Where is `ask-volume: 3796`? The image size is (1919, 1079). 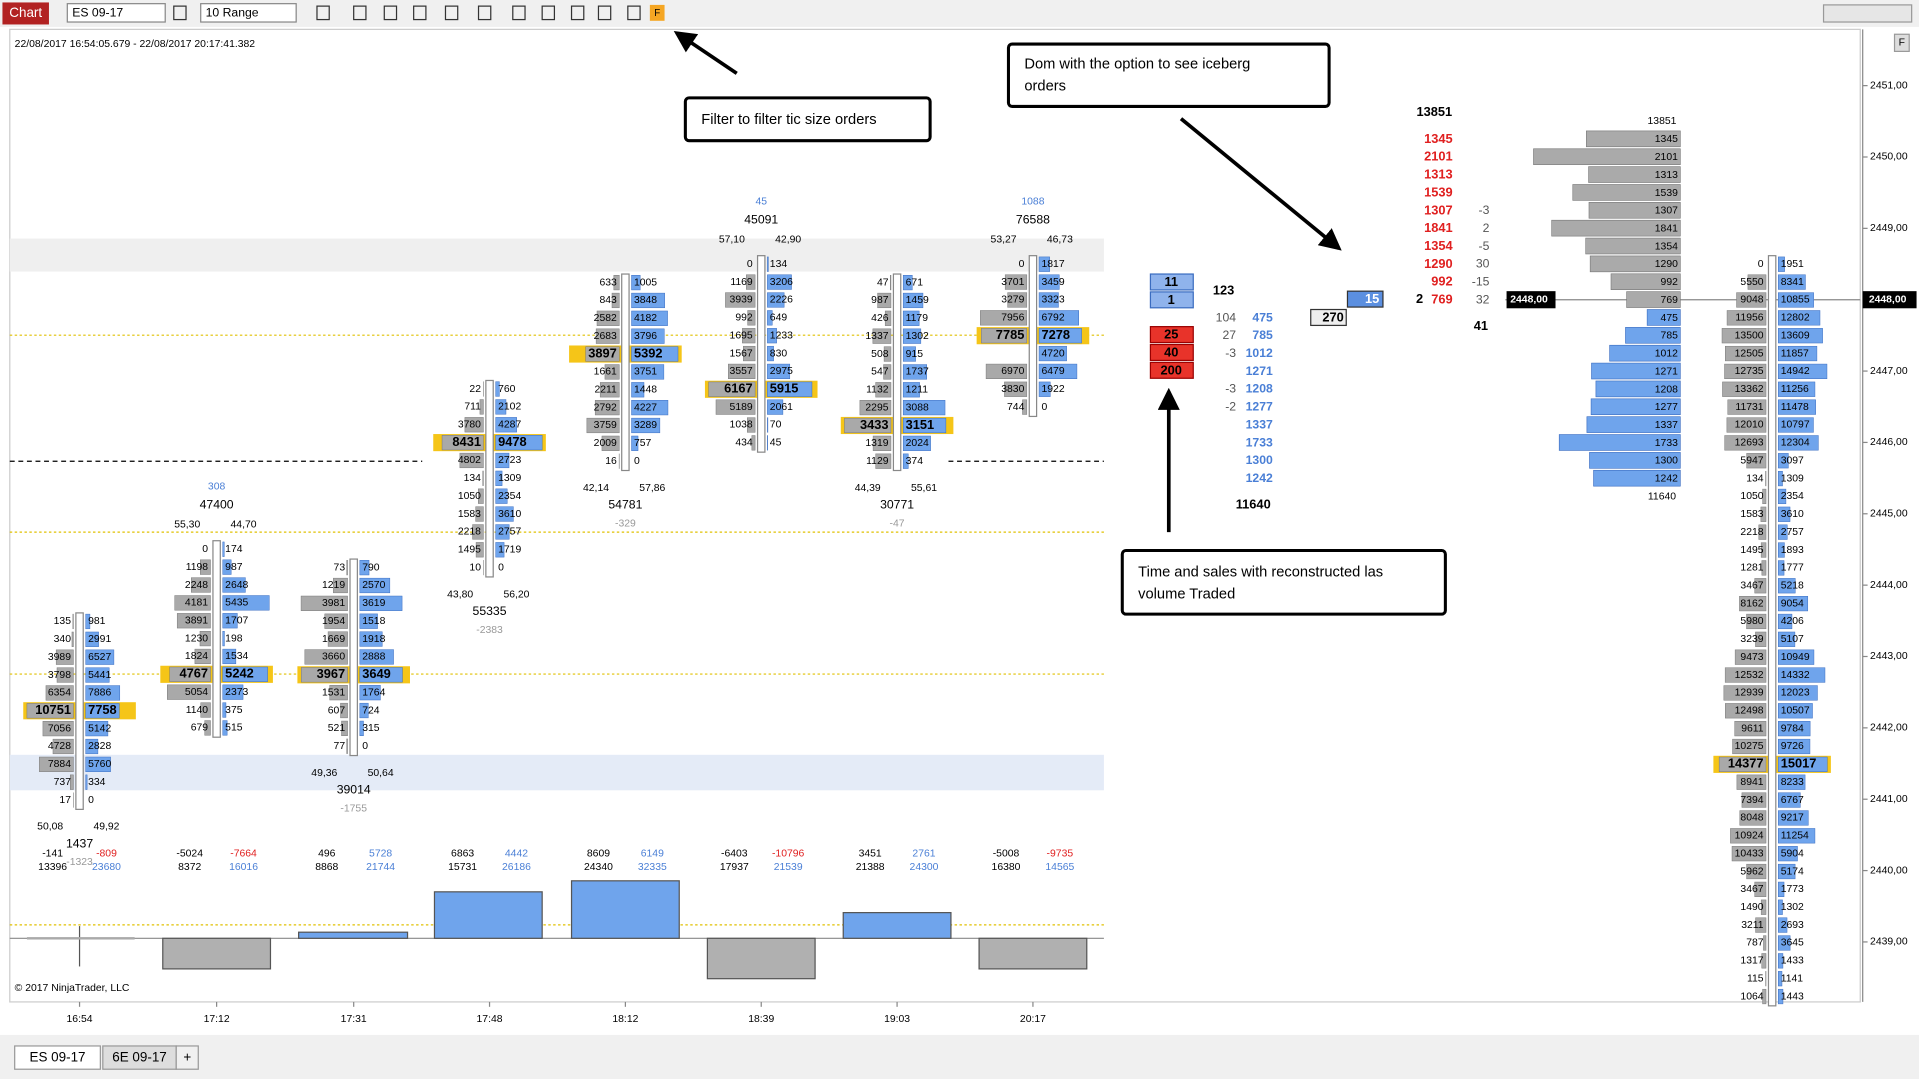 ask-volume: 3796 is located at coordinates (645, 336).